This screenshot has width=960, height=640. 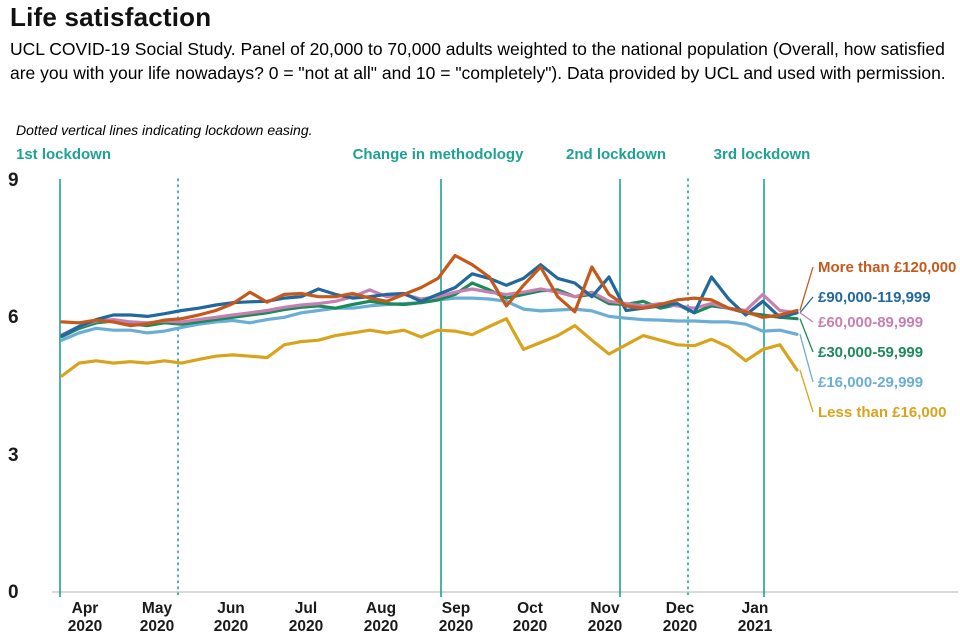 What do you see at coordinates (874, 297) in the screenshot?
I see `legend-label--90-000-119-999: £90,000-119,999` at bounding box center [874, 297].